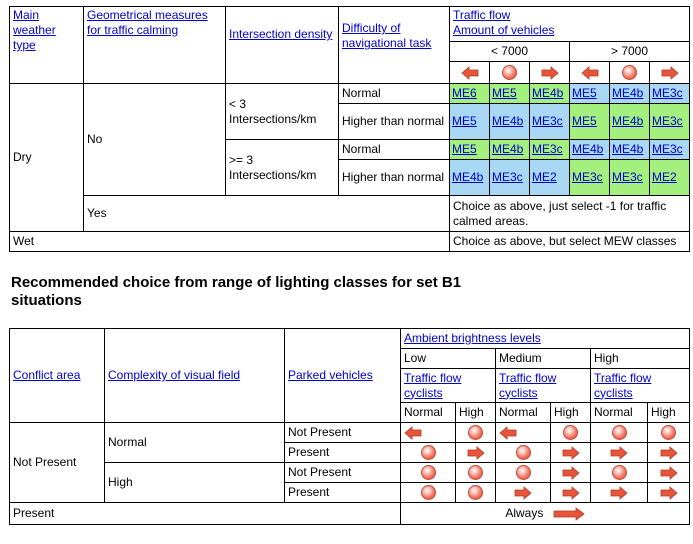 This screenshot has width=693, height=544. What do you see at coordinates (57, 462) in the screenshot?
I see `not-present-cell: Not Present` at bounding box center [57, 462].